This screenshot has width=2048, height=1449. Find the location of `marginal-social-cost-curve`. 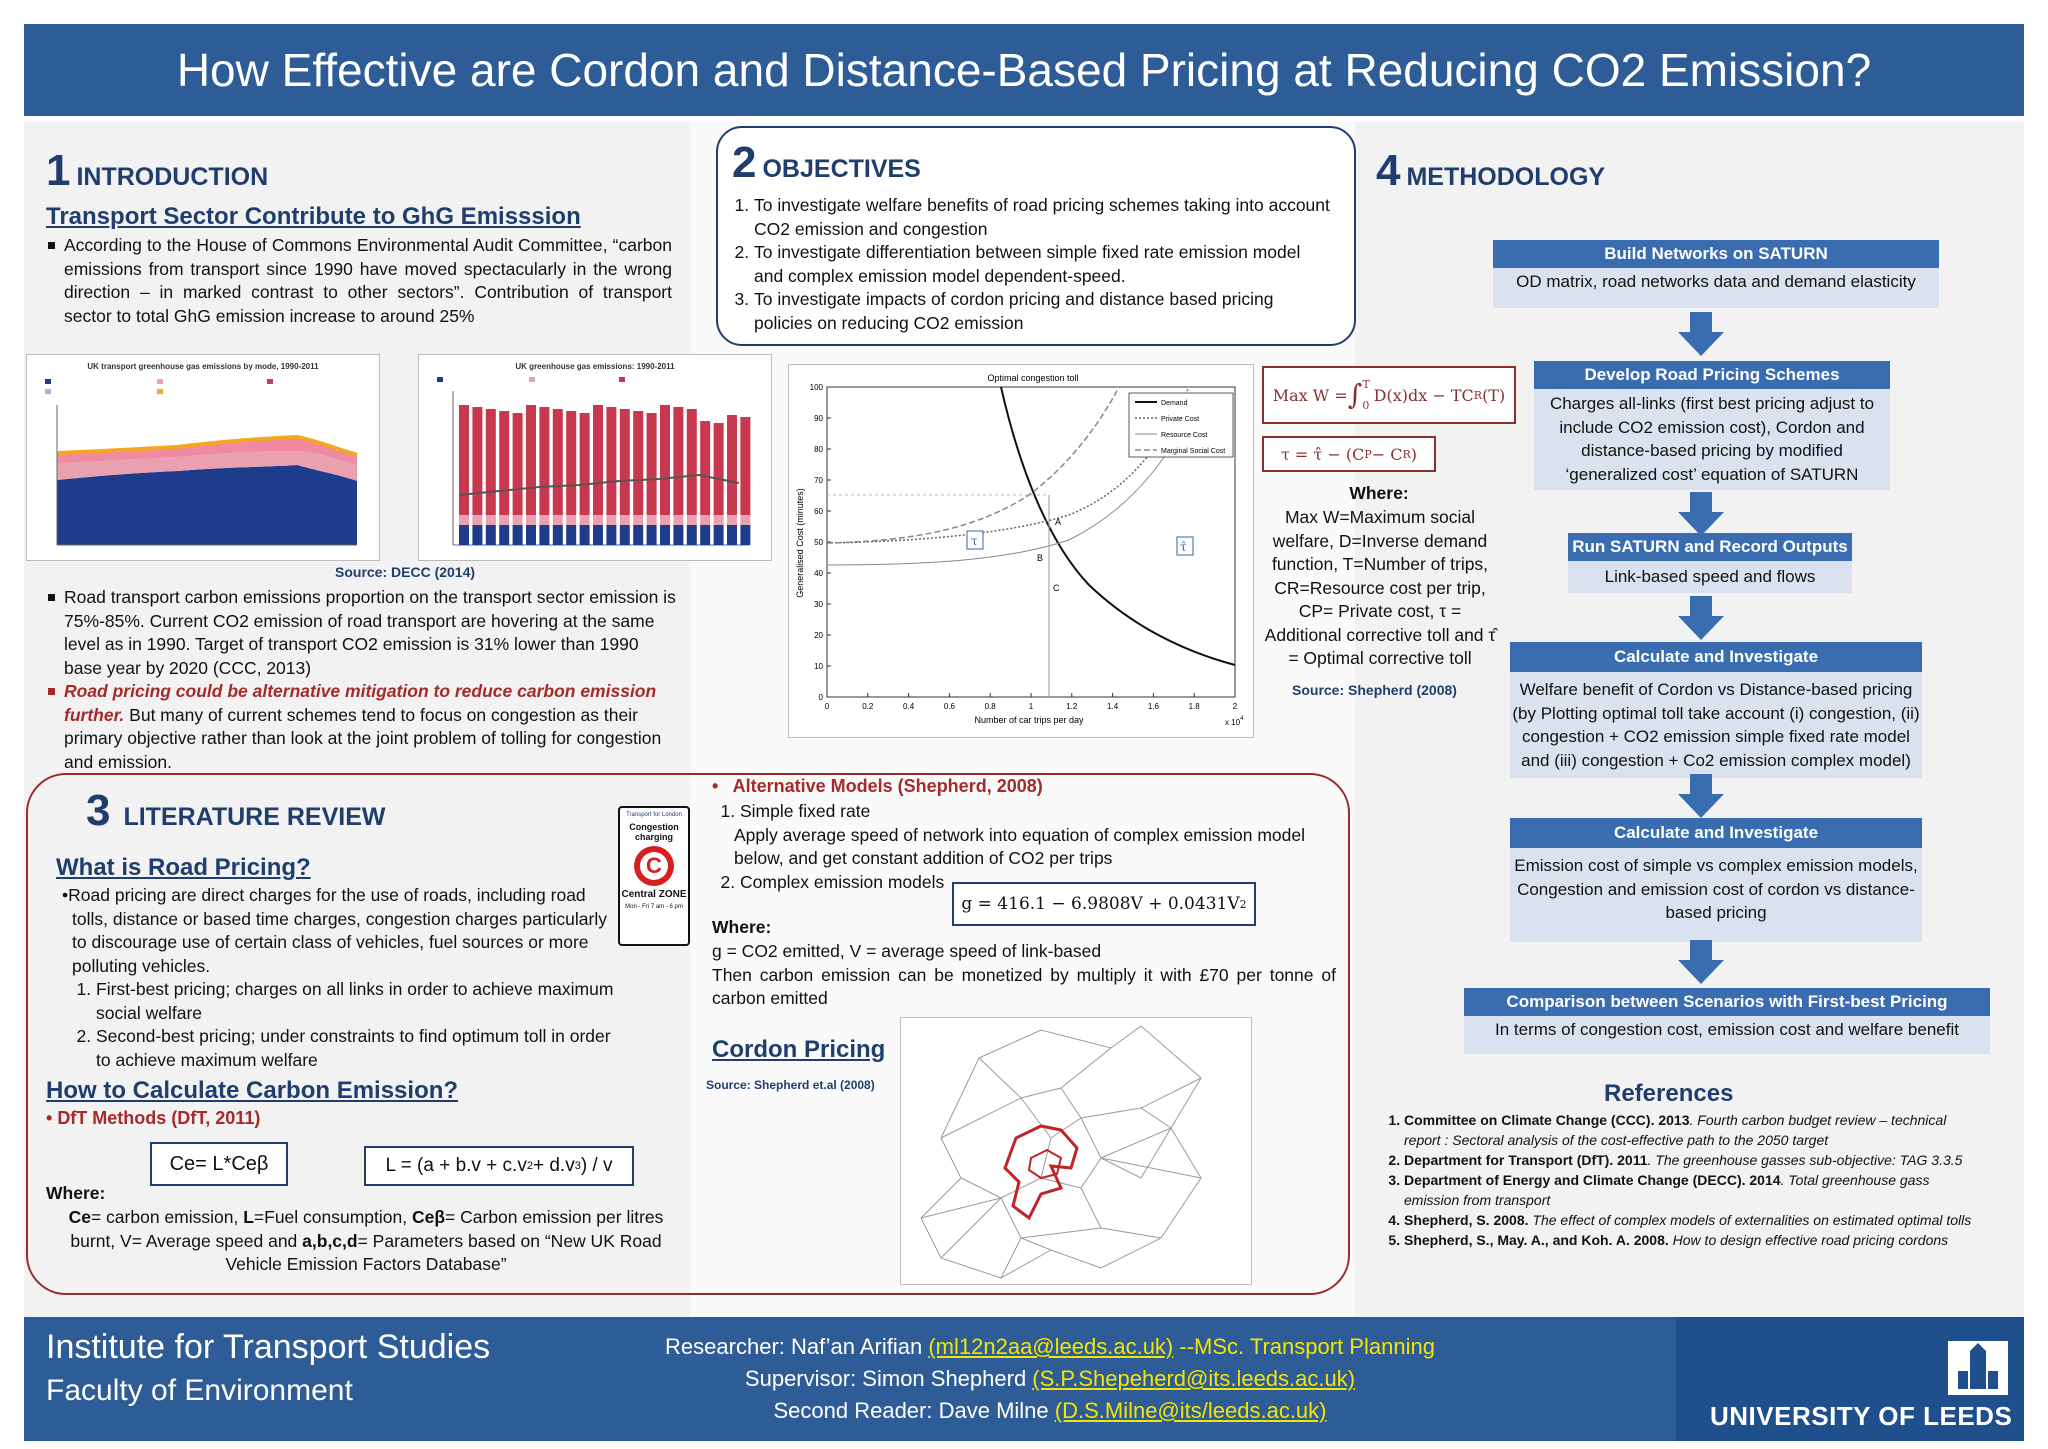

marginal-social-cost-curve is located at coordinates (973, 465).